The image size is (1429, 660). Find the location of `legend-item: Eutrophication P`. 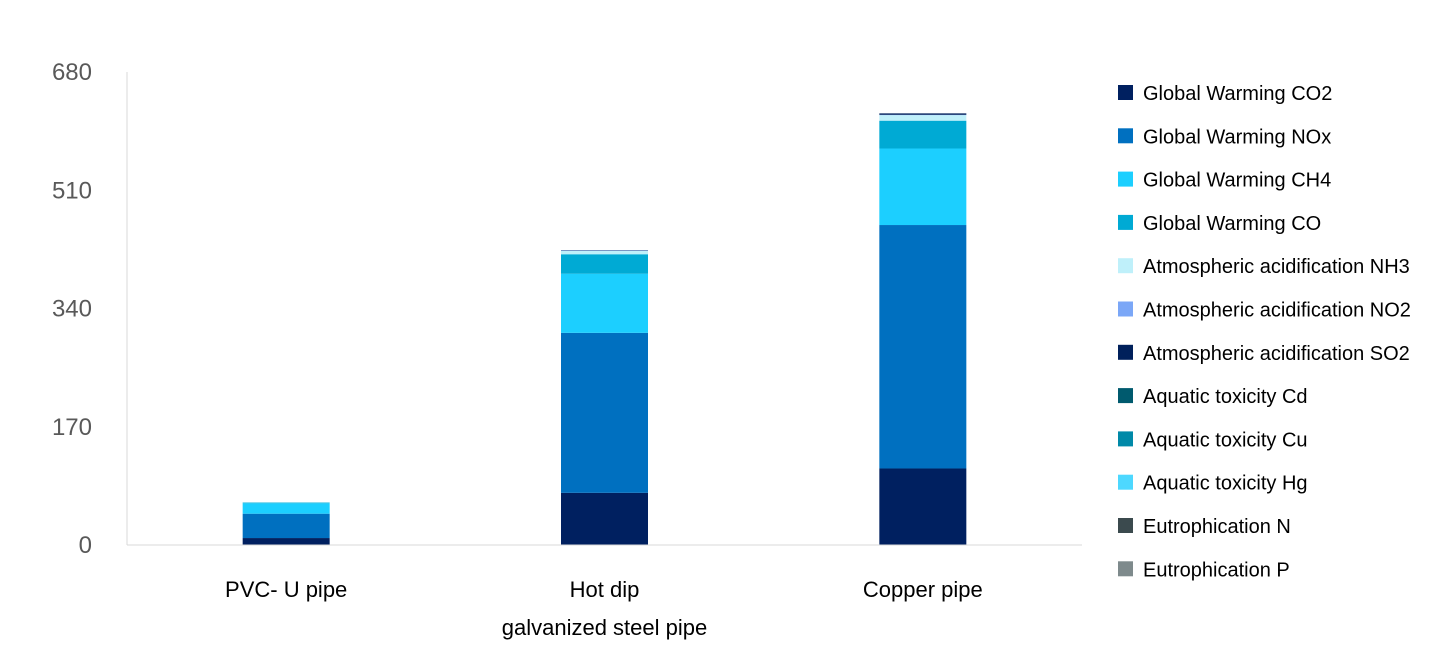

legend-item: Eutrophication P is located at coordinates (1204, 570).